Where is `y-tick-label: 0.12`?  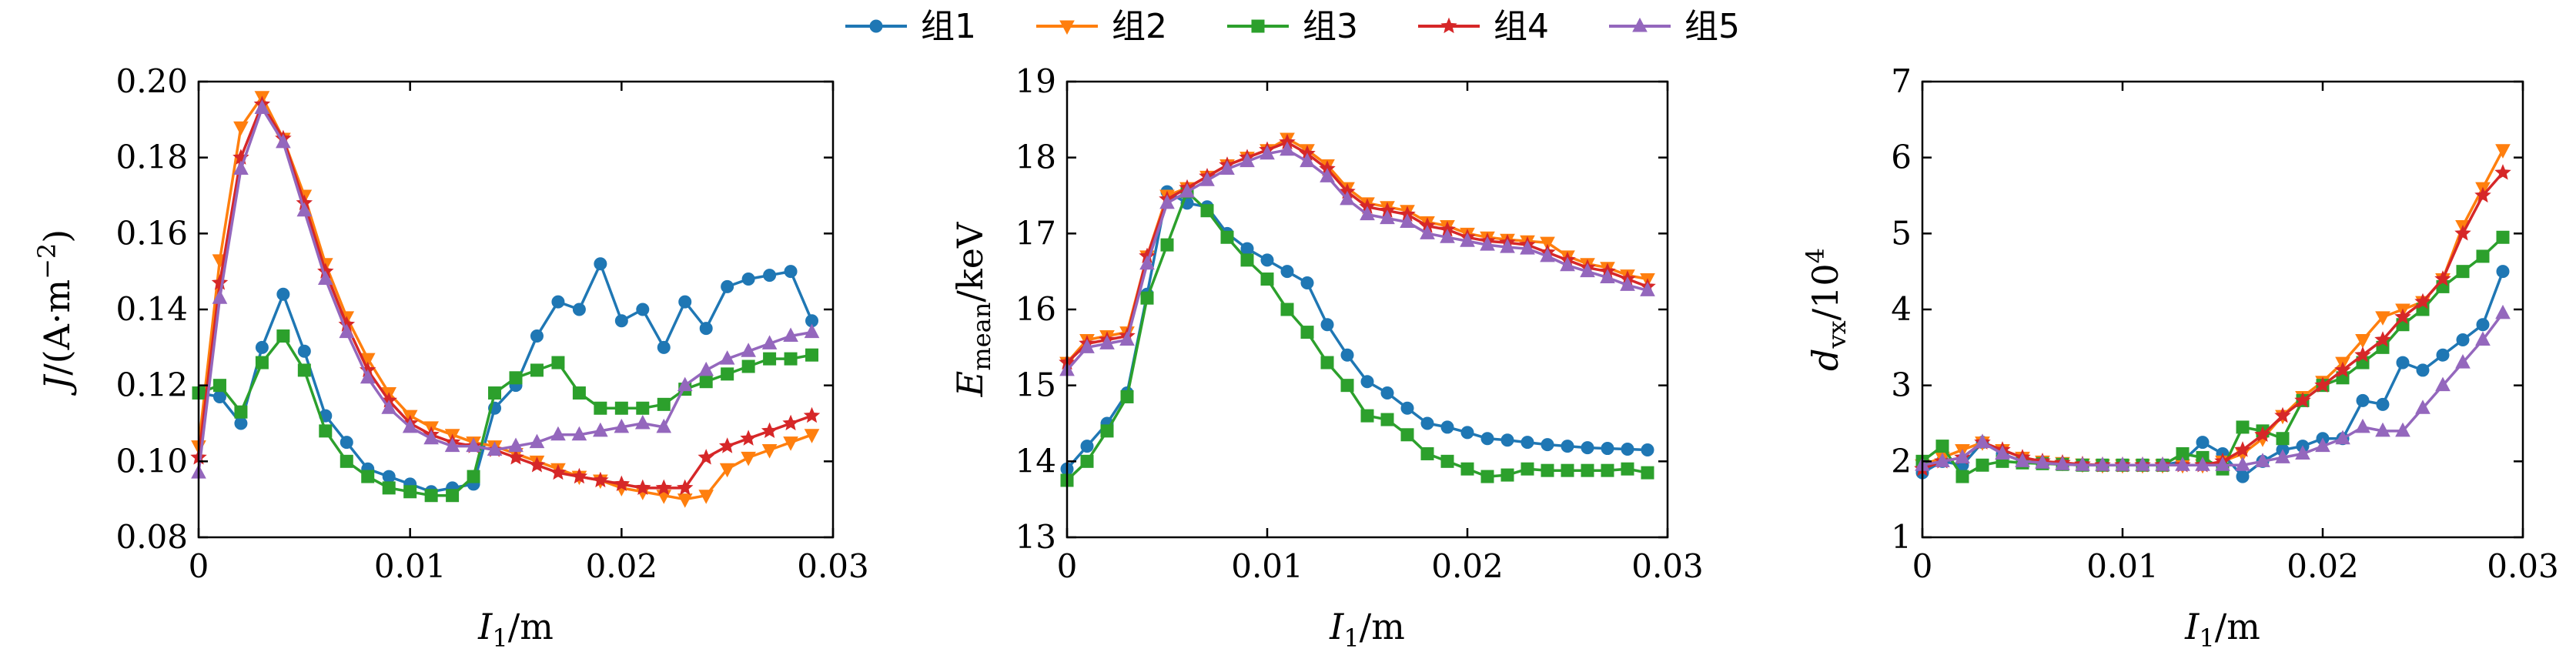 y-tick-label: 0.12 is located at coordinates (151, 385).